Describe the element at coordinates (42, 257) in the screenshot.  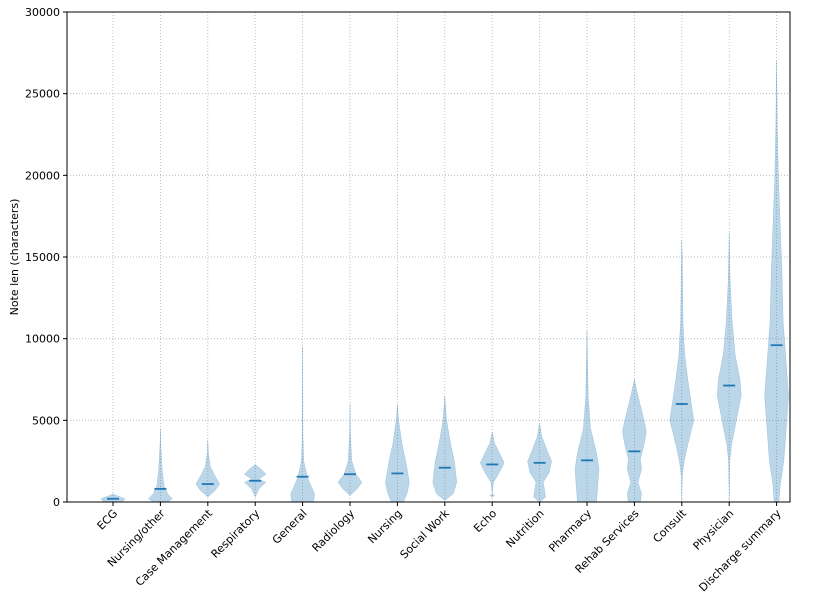
I see `y-tick-label: 15000` at that location.